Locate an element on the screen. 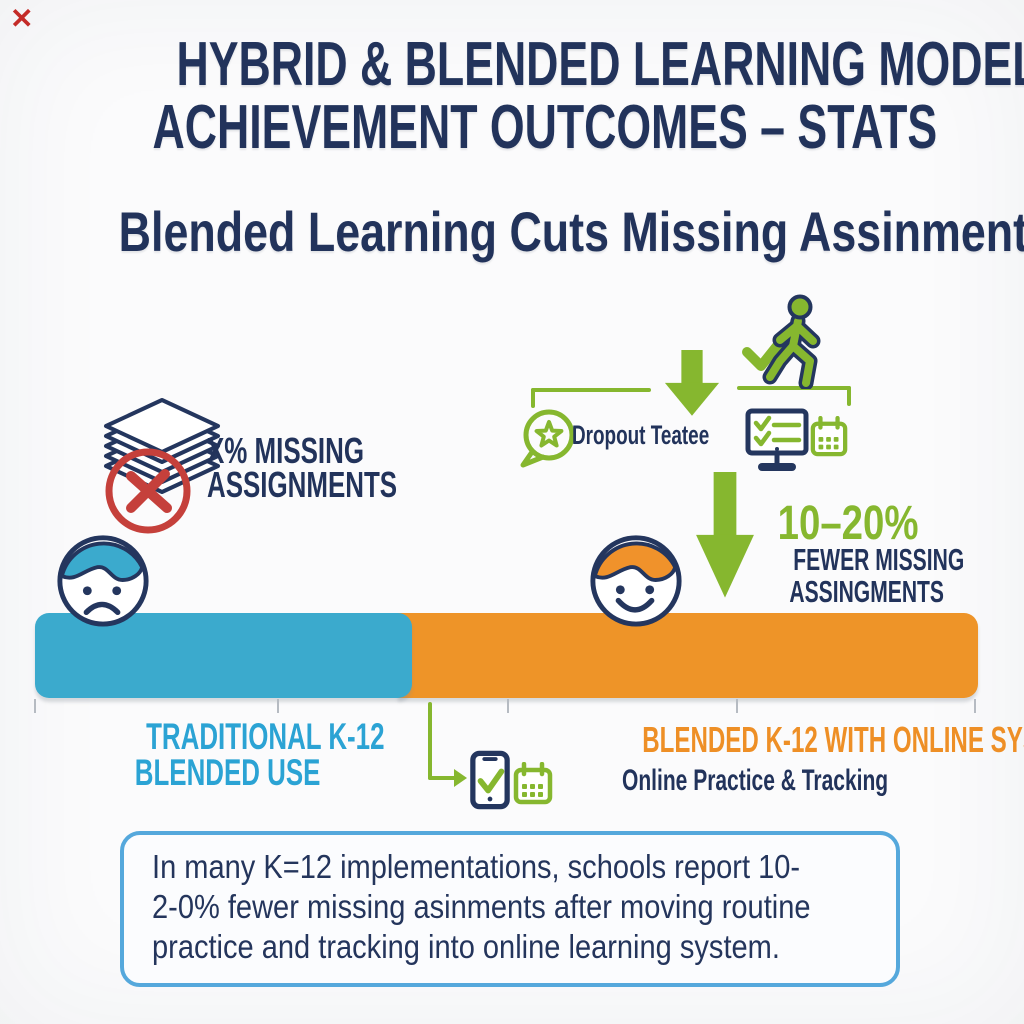 Image resolution: width=1024 pixels, height=1024 pixels. dropout-label: Dropout Teatee is located at coordinates (641, 435).